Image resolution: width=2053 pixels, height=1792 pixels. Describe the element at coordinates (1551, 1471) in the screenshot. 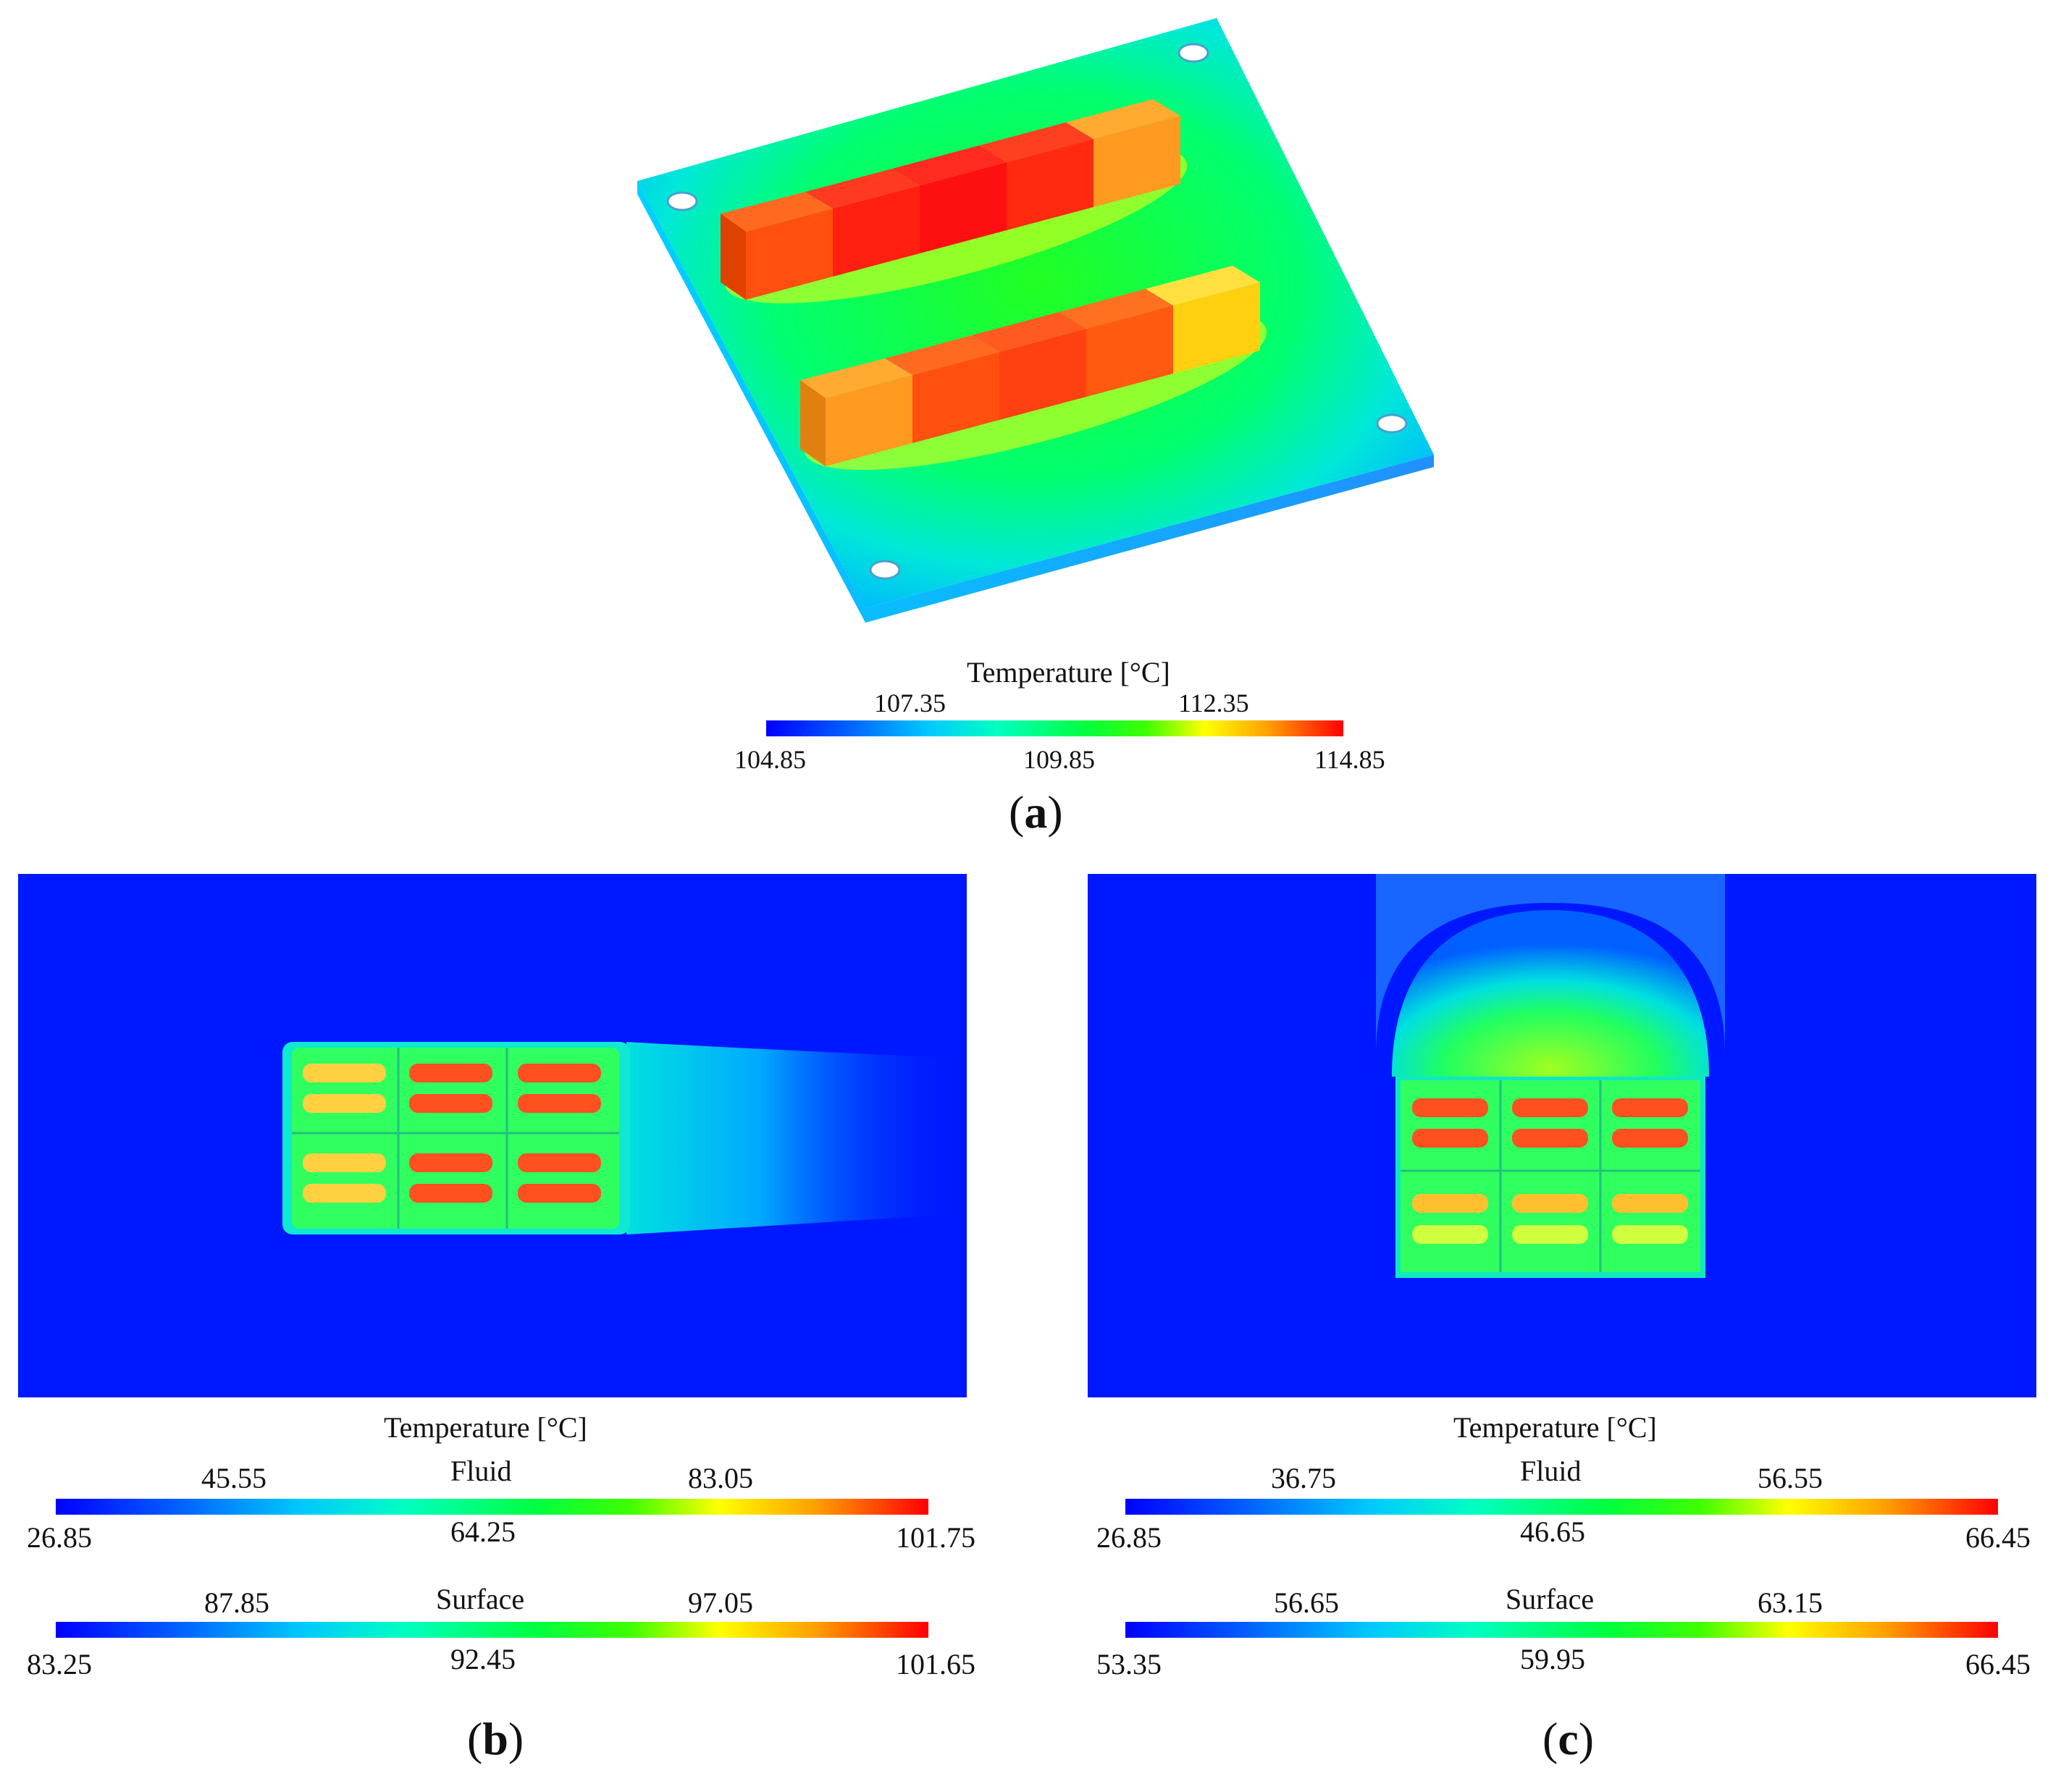

I see `fluid-label-c: Fluid` at that location.